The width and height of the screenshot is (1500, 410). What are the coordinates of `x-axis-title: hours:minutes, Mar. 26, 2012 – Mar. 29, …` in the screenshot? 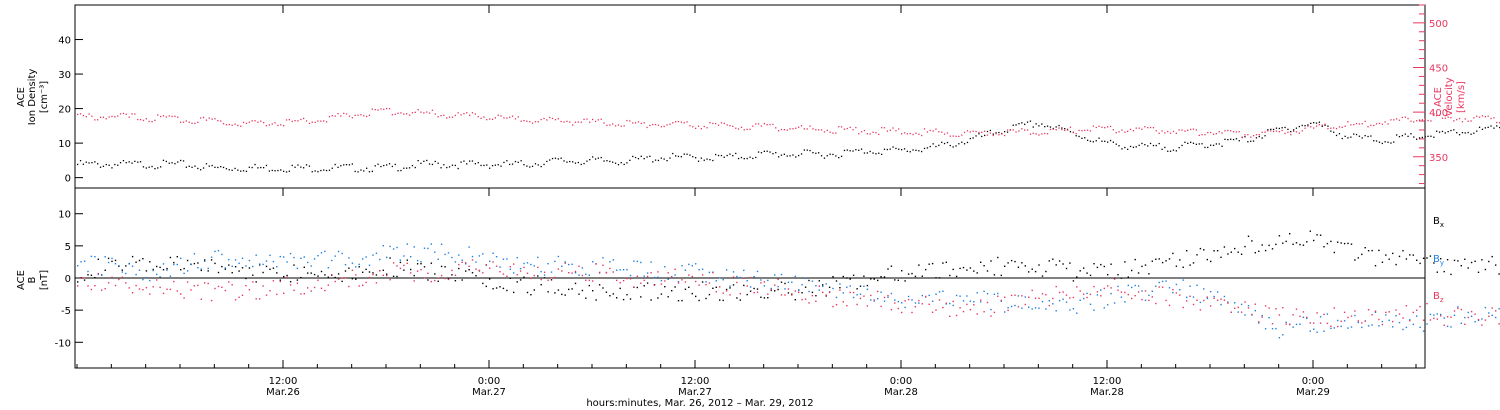 It's located at (699, 403).